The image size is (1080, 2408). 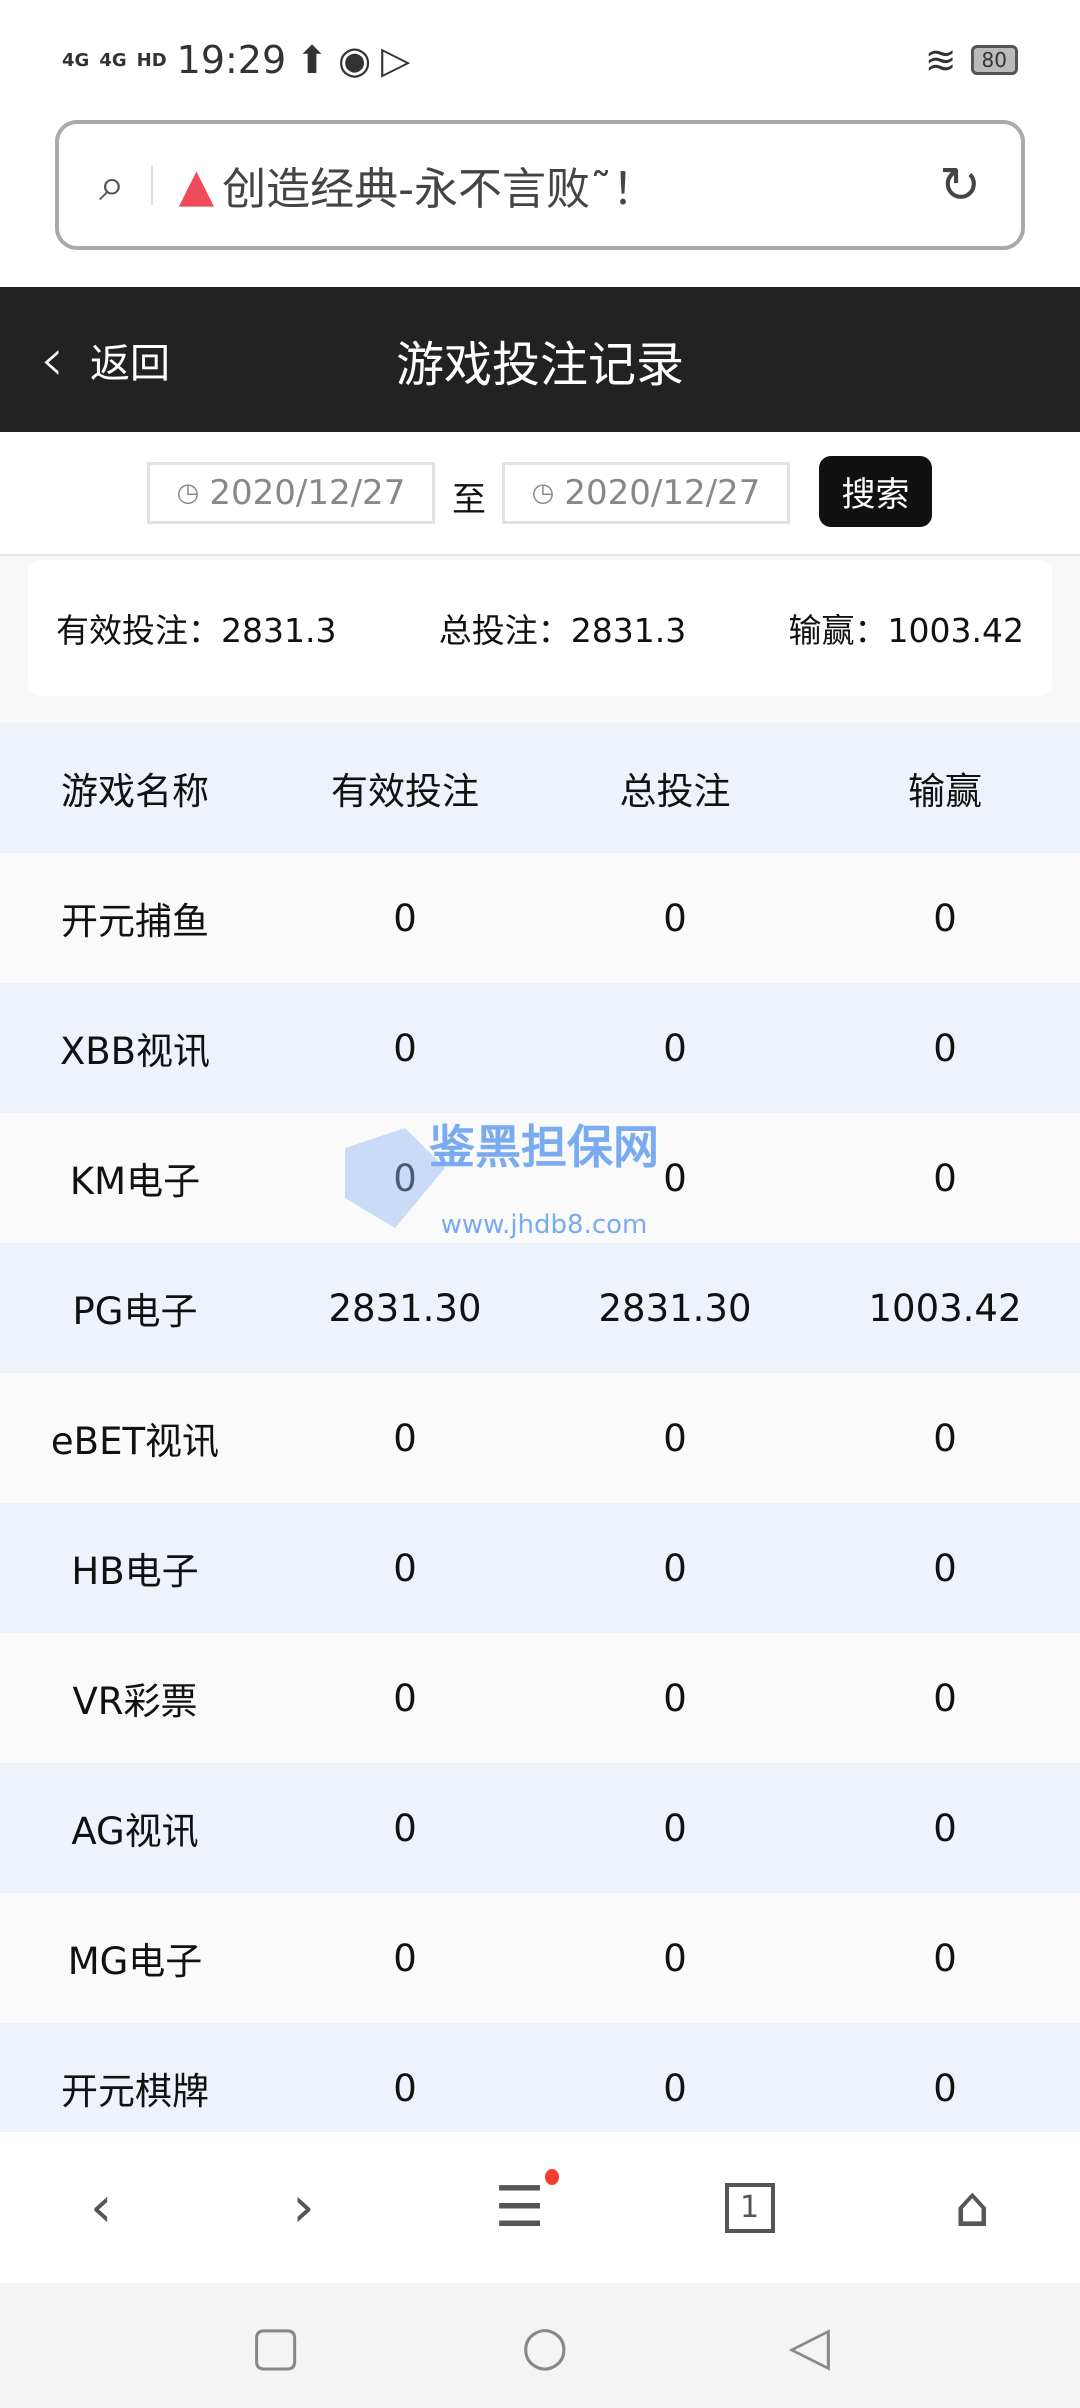 What do you see at coordinates (945, 1308) in the screenshot?
I see `cell-win-loss: 1003.42` at bounding box center [945, 1308].